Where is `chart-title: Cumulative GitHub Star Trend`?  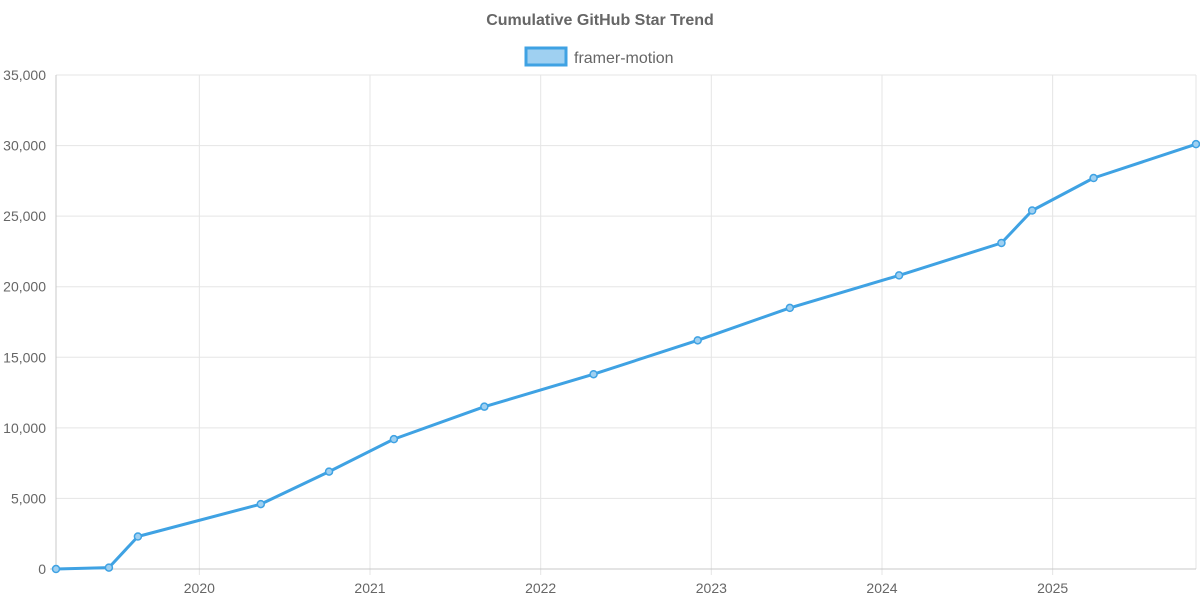 chart-title: Cumulative GitHub Star Trend is located at coordinates (600, 20).